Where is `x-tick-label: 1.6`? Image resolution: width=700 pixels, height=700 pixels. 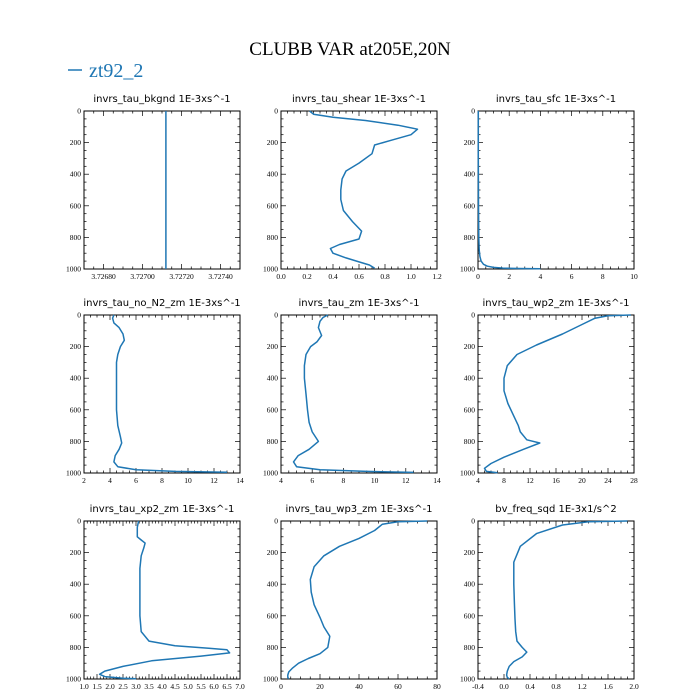
x-tick-label: 1.6 is located at coordinates (608, 686).